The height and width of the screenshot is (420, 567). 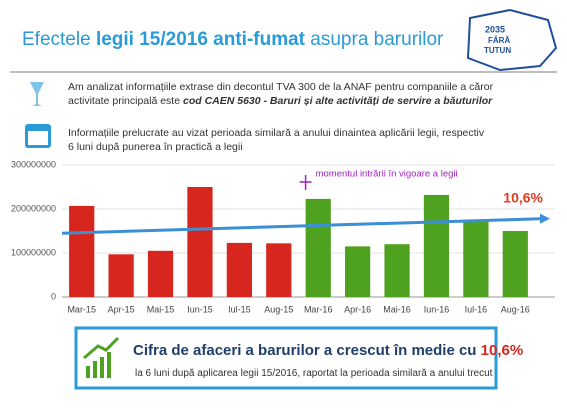 I want to click on x-tick-label: Aug-15, so click(x=278, y=309).